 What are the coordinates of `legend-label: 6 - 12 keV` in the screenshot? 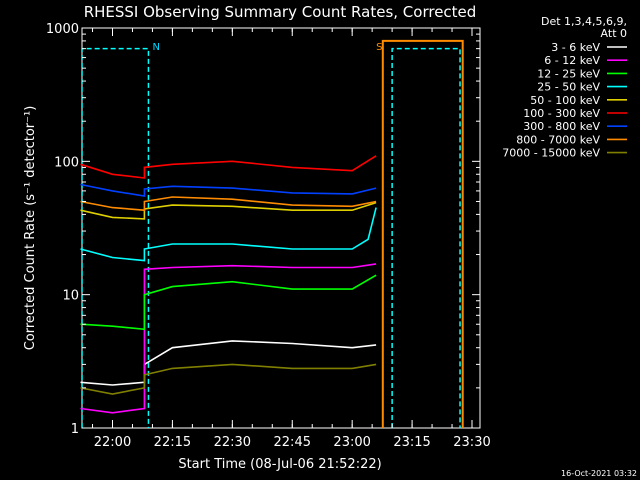 It's located at (572, 60).